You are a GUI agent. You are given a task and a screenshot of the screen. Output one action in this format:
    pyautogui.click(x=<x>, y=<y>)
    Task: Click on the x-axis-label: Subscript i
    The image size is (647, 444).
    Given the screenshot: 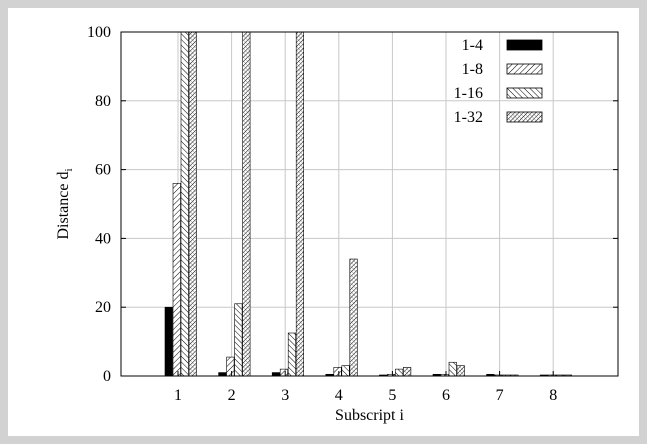 What is the action you would take?
    pyautogui.click(x=369, y=415)
    